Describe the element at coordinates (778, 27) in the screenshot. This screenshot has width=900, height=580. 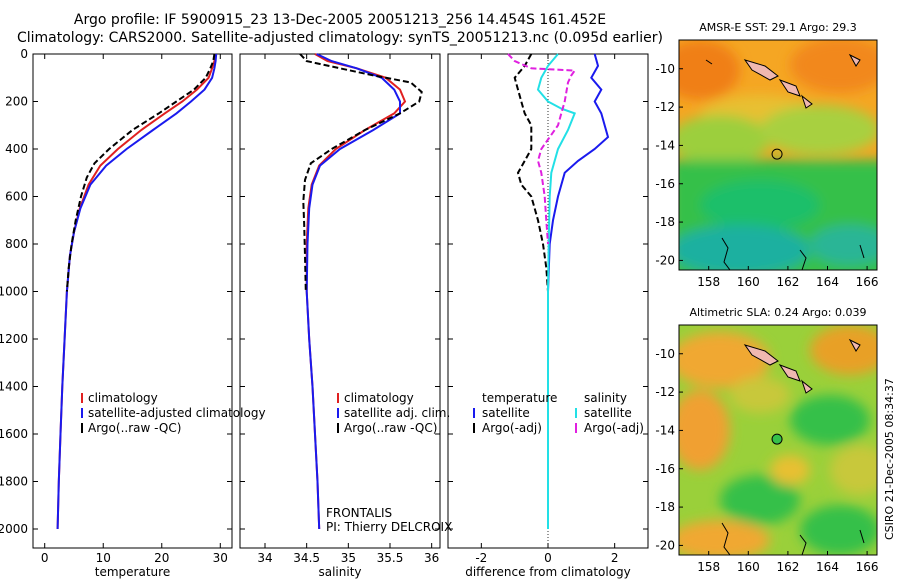
I see `sst-map-title: AMSR-E SST: 29.1 Argo: 29.3` at that location.